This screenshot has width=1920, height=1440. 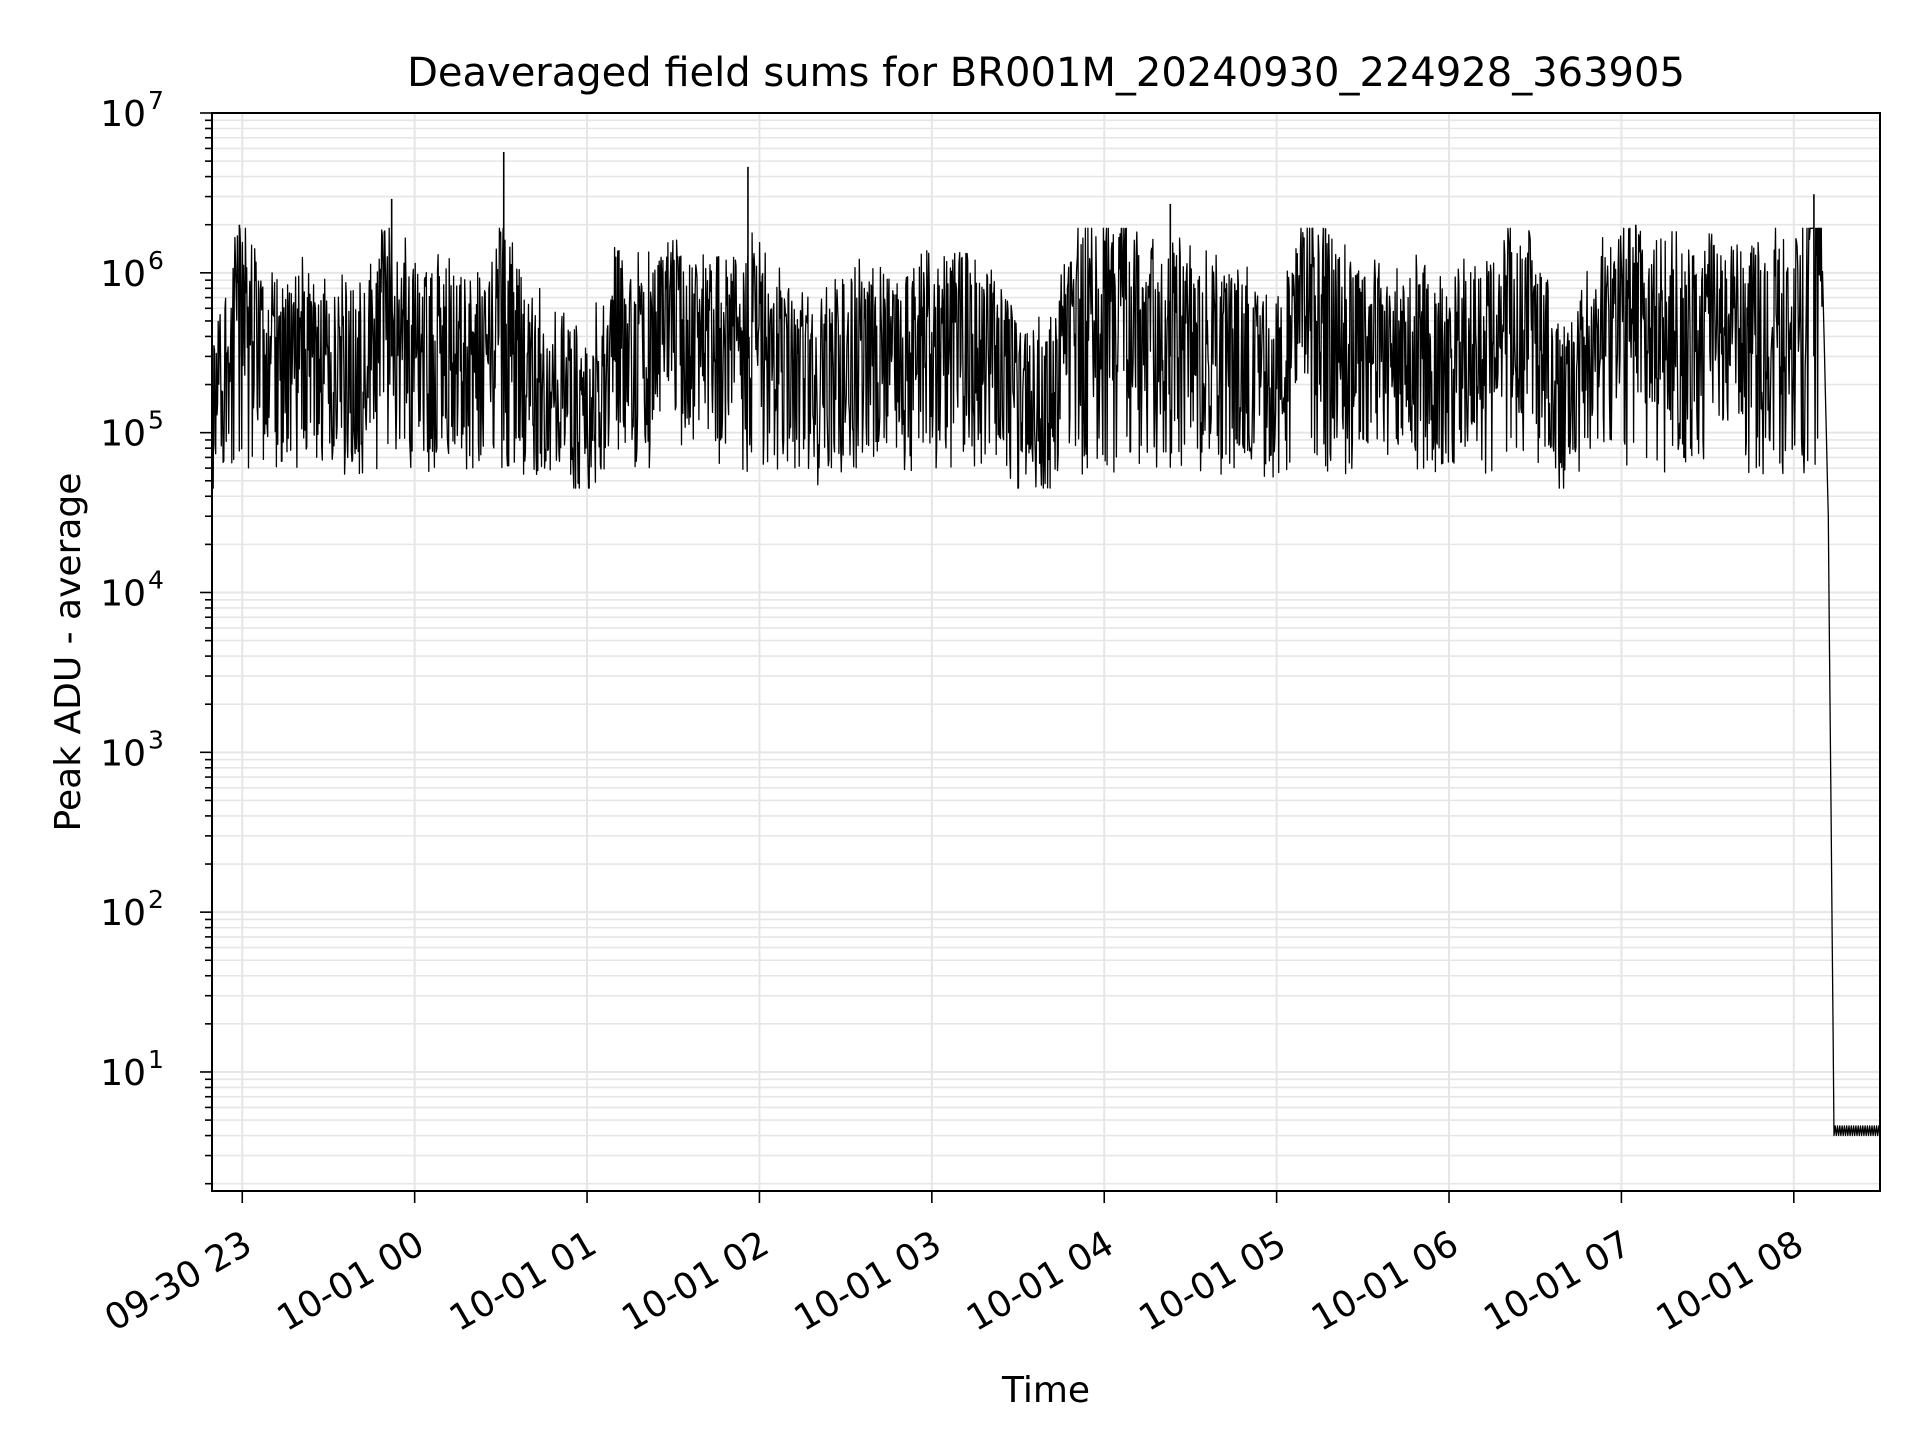 What do you see at coordinates (156, 899) in the screenshot?
I see `y-tick-exponent: 2` at bounding box center [156, 899].